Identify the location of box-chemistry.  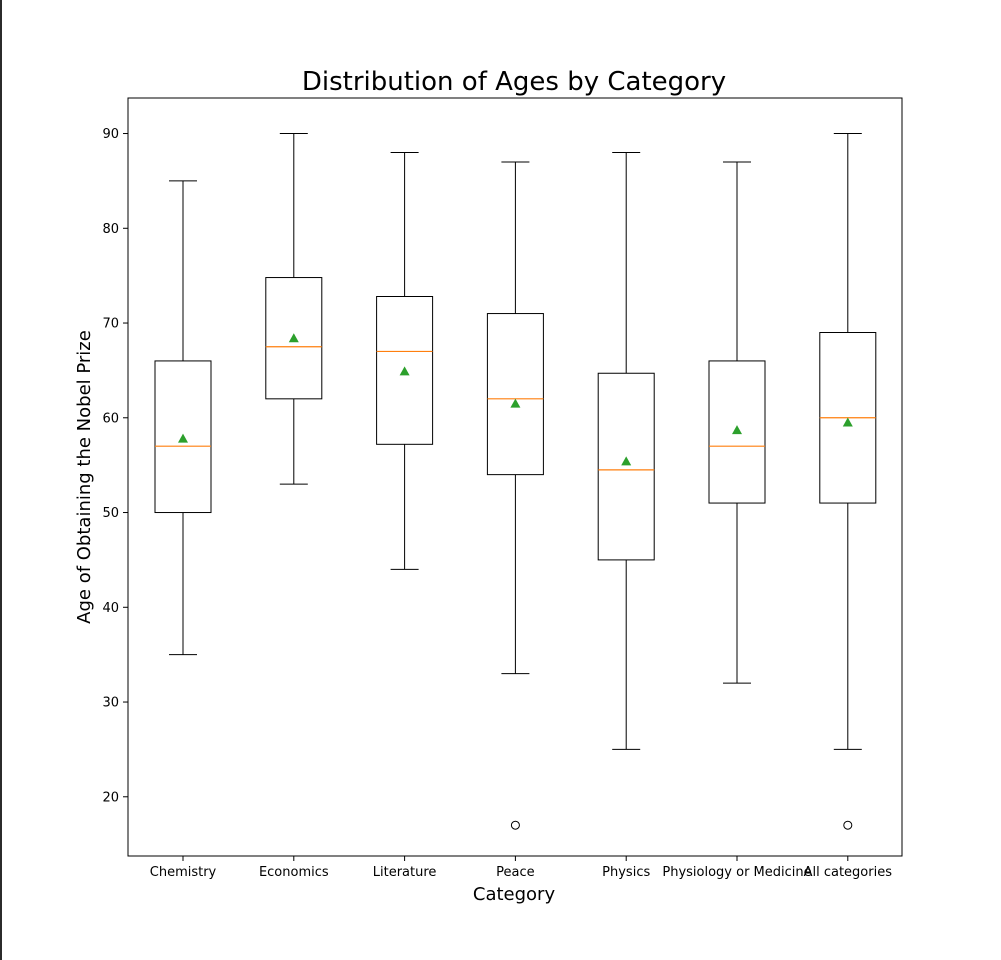
(183, 418).